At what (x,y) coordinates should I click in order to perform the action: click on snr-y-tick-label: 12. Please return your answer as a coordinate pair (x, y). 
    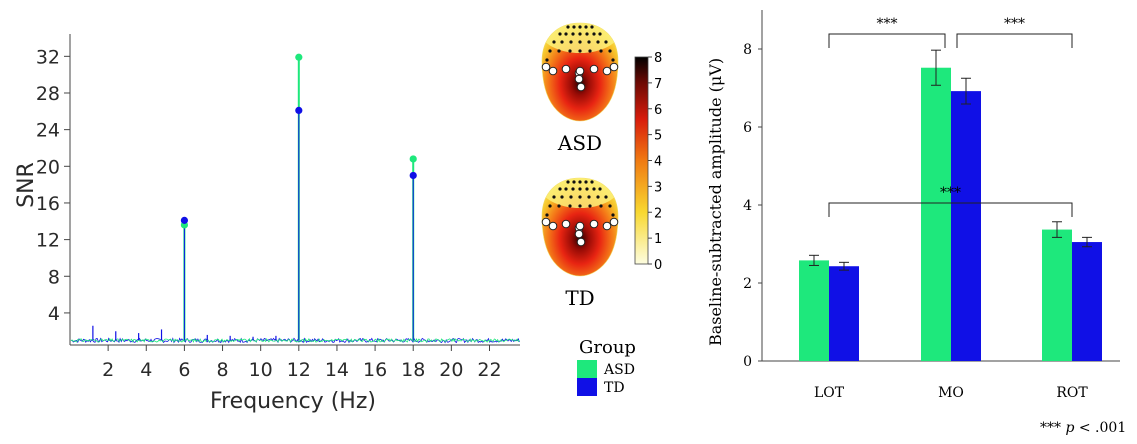
    Looking at the image, I should click on (48, 241).